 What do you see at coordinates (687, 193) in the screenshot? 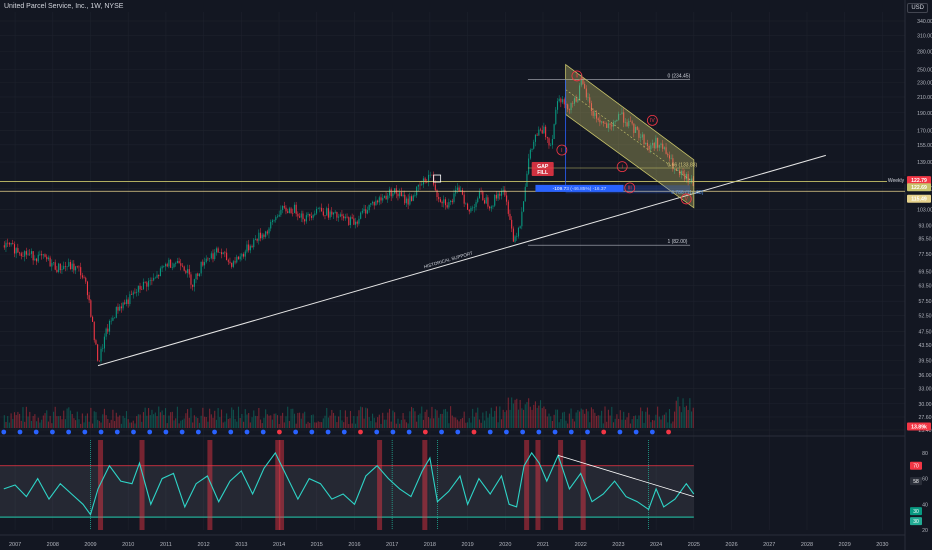
I see `fib-level-078-label: 0.786 (114.63)` at bounding box center [687, 193].